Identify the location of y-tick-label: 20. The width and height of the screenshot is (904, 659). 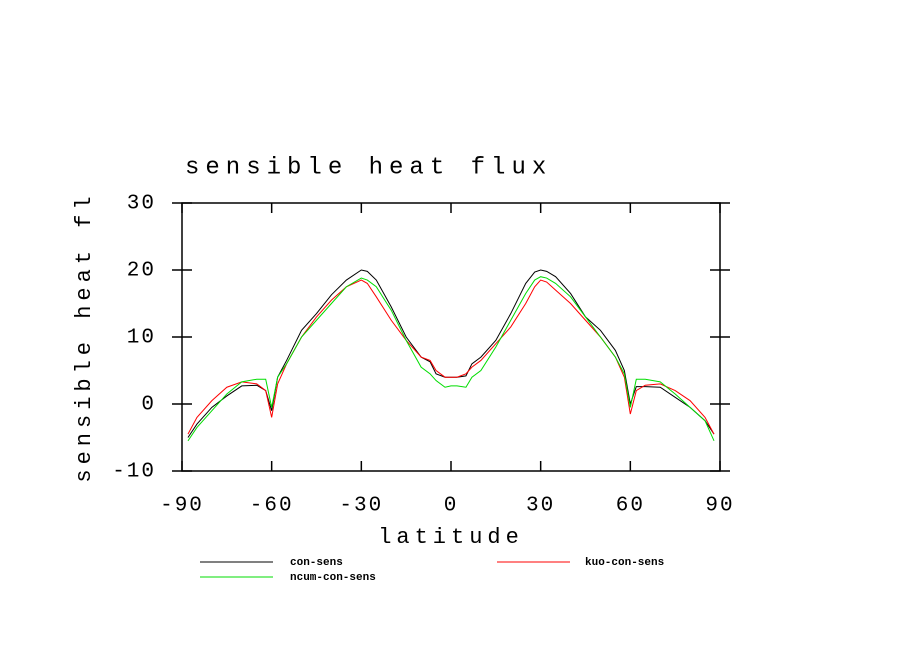
(141, 271).